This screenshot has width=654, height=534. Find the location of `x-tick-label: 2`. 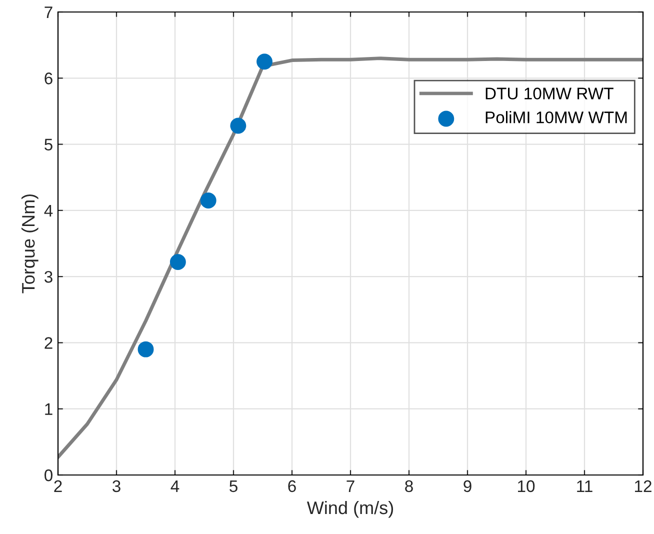

x-tick-label: 2 is located at coordinates (58, 486).